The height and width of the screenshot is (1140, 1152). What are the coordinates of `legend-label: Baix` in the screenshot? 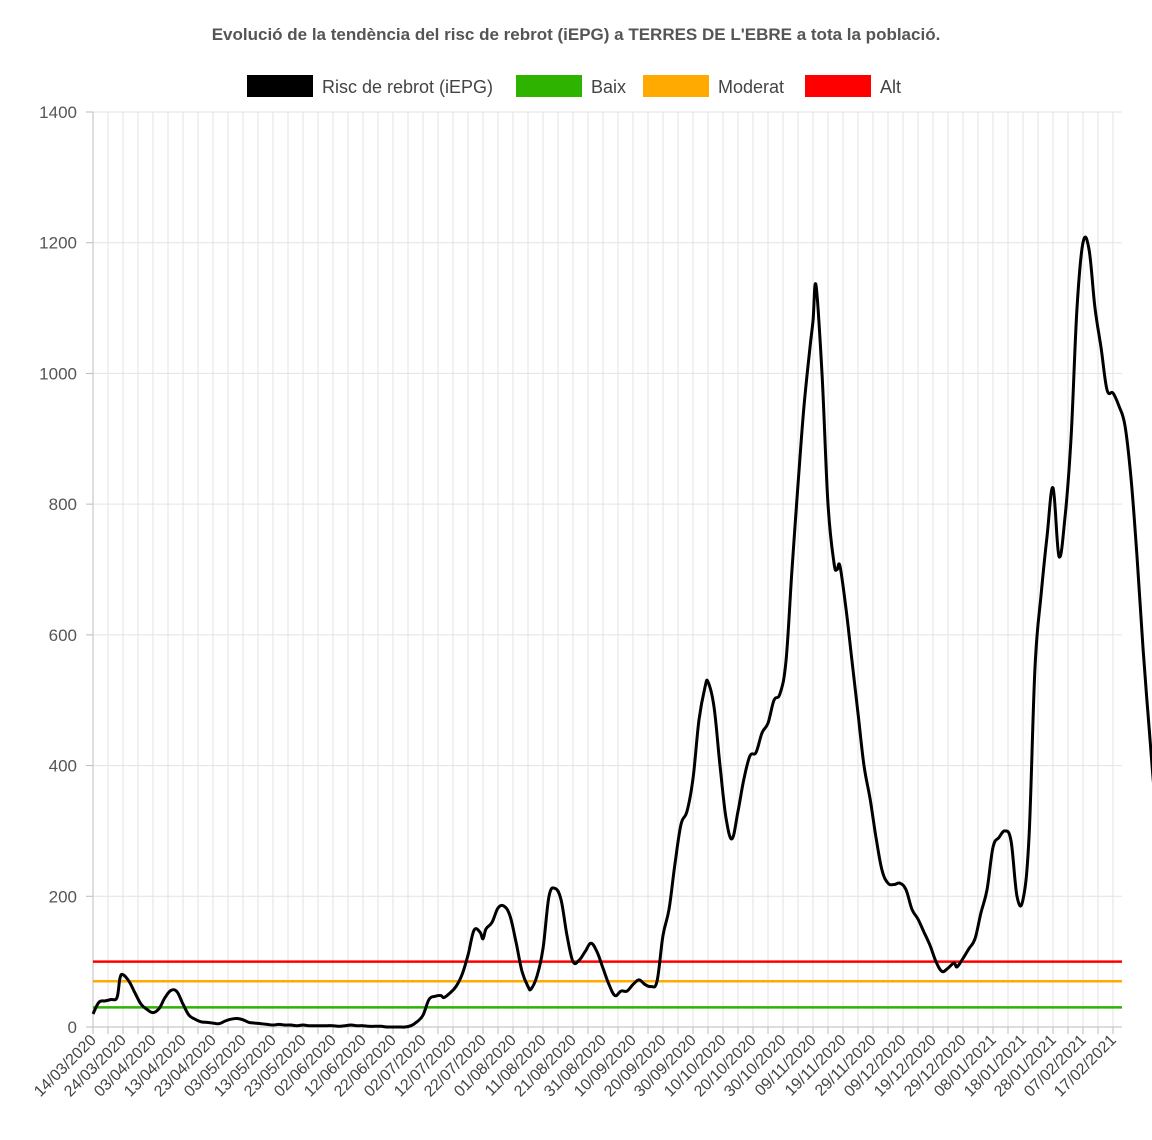 It's located at (608, 87).